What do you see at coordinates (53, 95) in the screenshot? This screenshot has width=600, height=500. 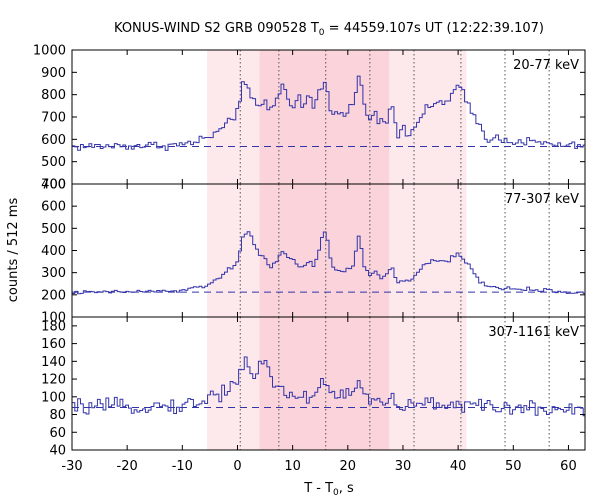 I see `y-tick-label: 800` at bounding box center [53, 95].